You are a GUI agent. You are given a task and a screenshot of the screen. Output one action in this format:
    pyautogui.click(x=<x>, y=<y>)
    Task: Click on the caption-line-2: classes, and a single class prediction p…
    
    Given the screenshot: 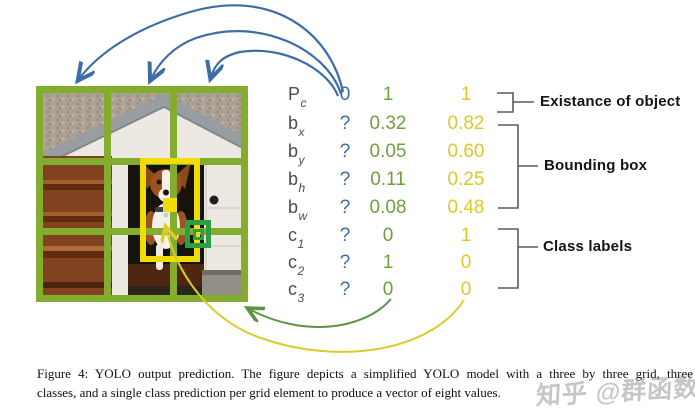 What is the action you would take?
    pyautogui.click(x=269, y=392)
    